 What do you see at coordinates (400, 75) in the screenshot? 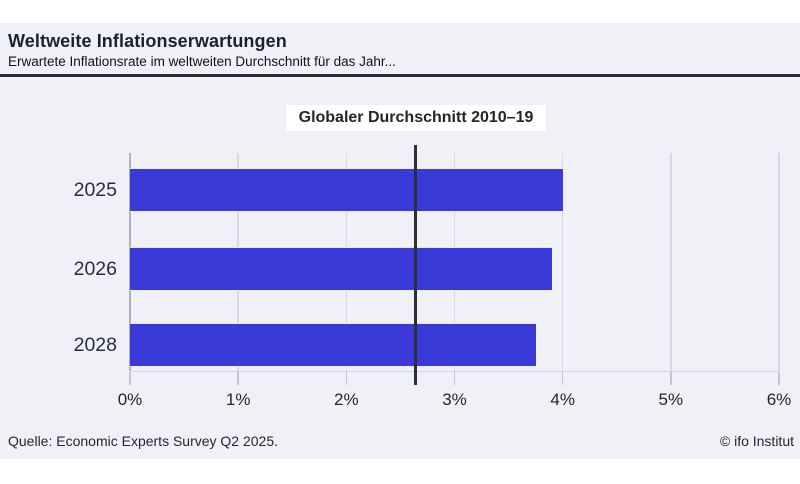
I see `header-divider` at bounding box center [400, 75].